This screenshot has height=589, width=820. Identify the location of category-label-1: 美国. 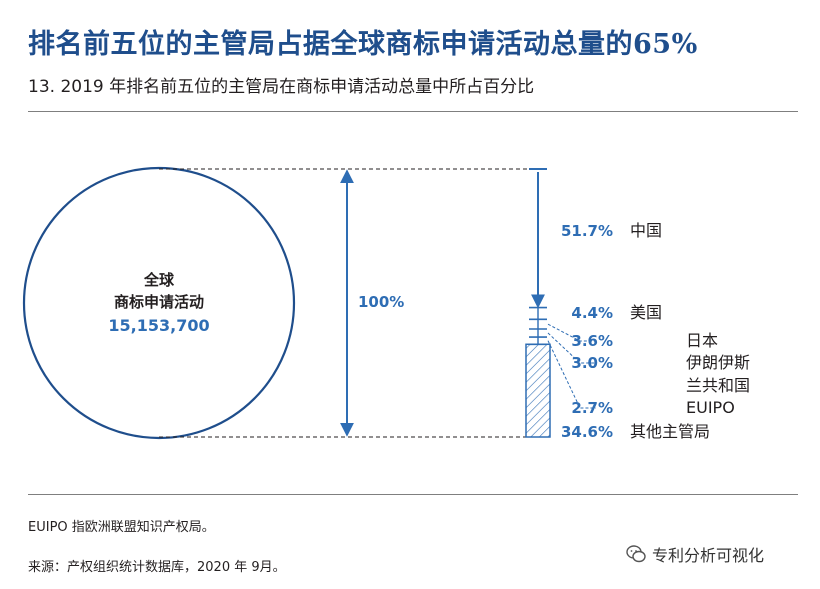
(646, 312).